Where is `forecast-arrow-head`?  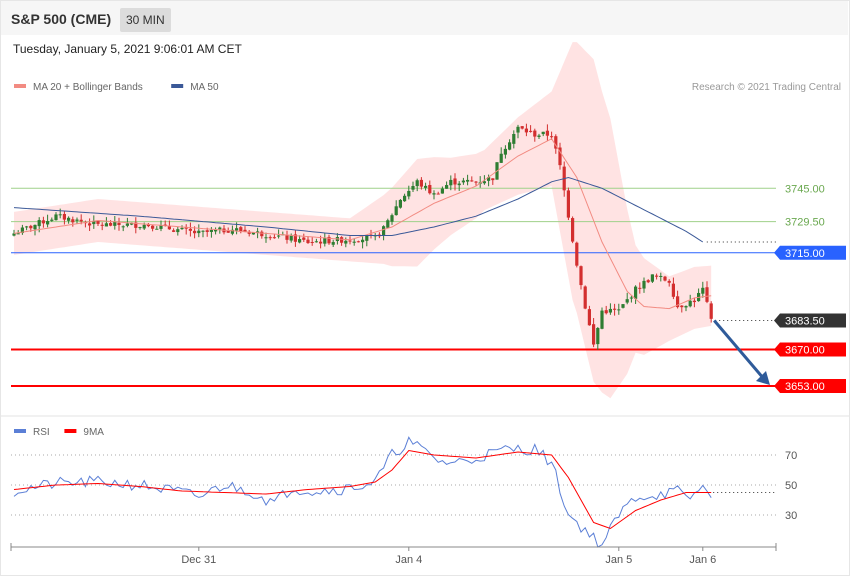
forecast-arrow-head is located at coordinates (763, 378).